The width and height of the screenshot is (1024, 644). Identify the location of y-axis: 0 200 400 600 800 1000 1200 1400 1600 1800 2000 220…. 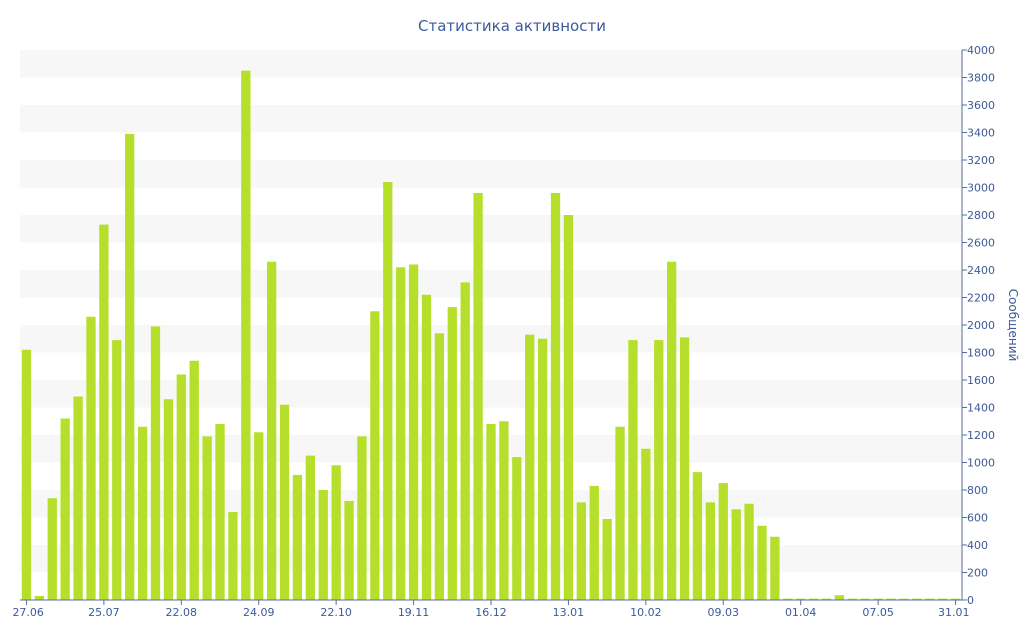
(978, 325).